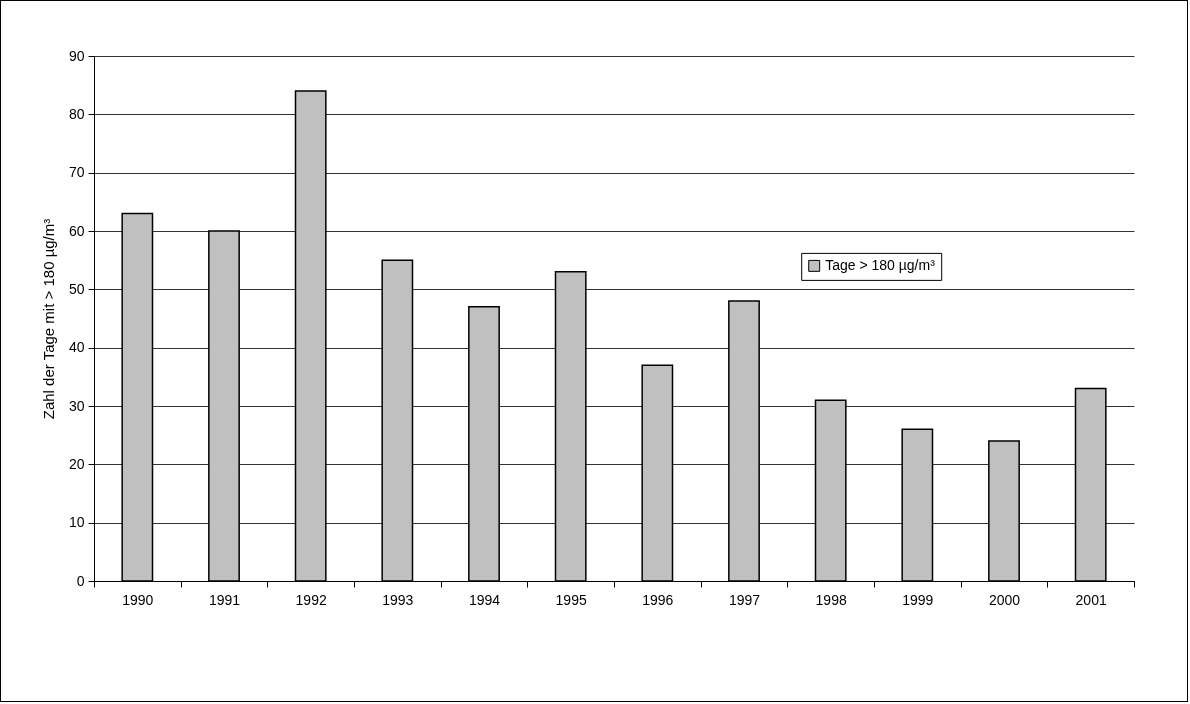 The image size is (1190, 704). I want to click on x-tick-label: 1997, so click(744, 599).